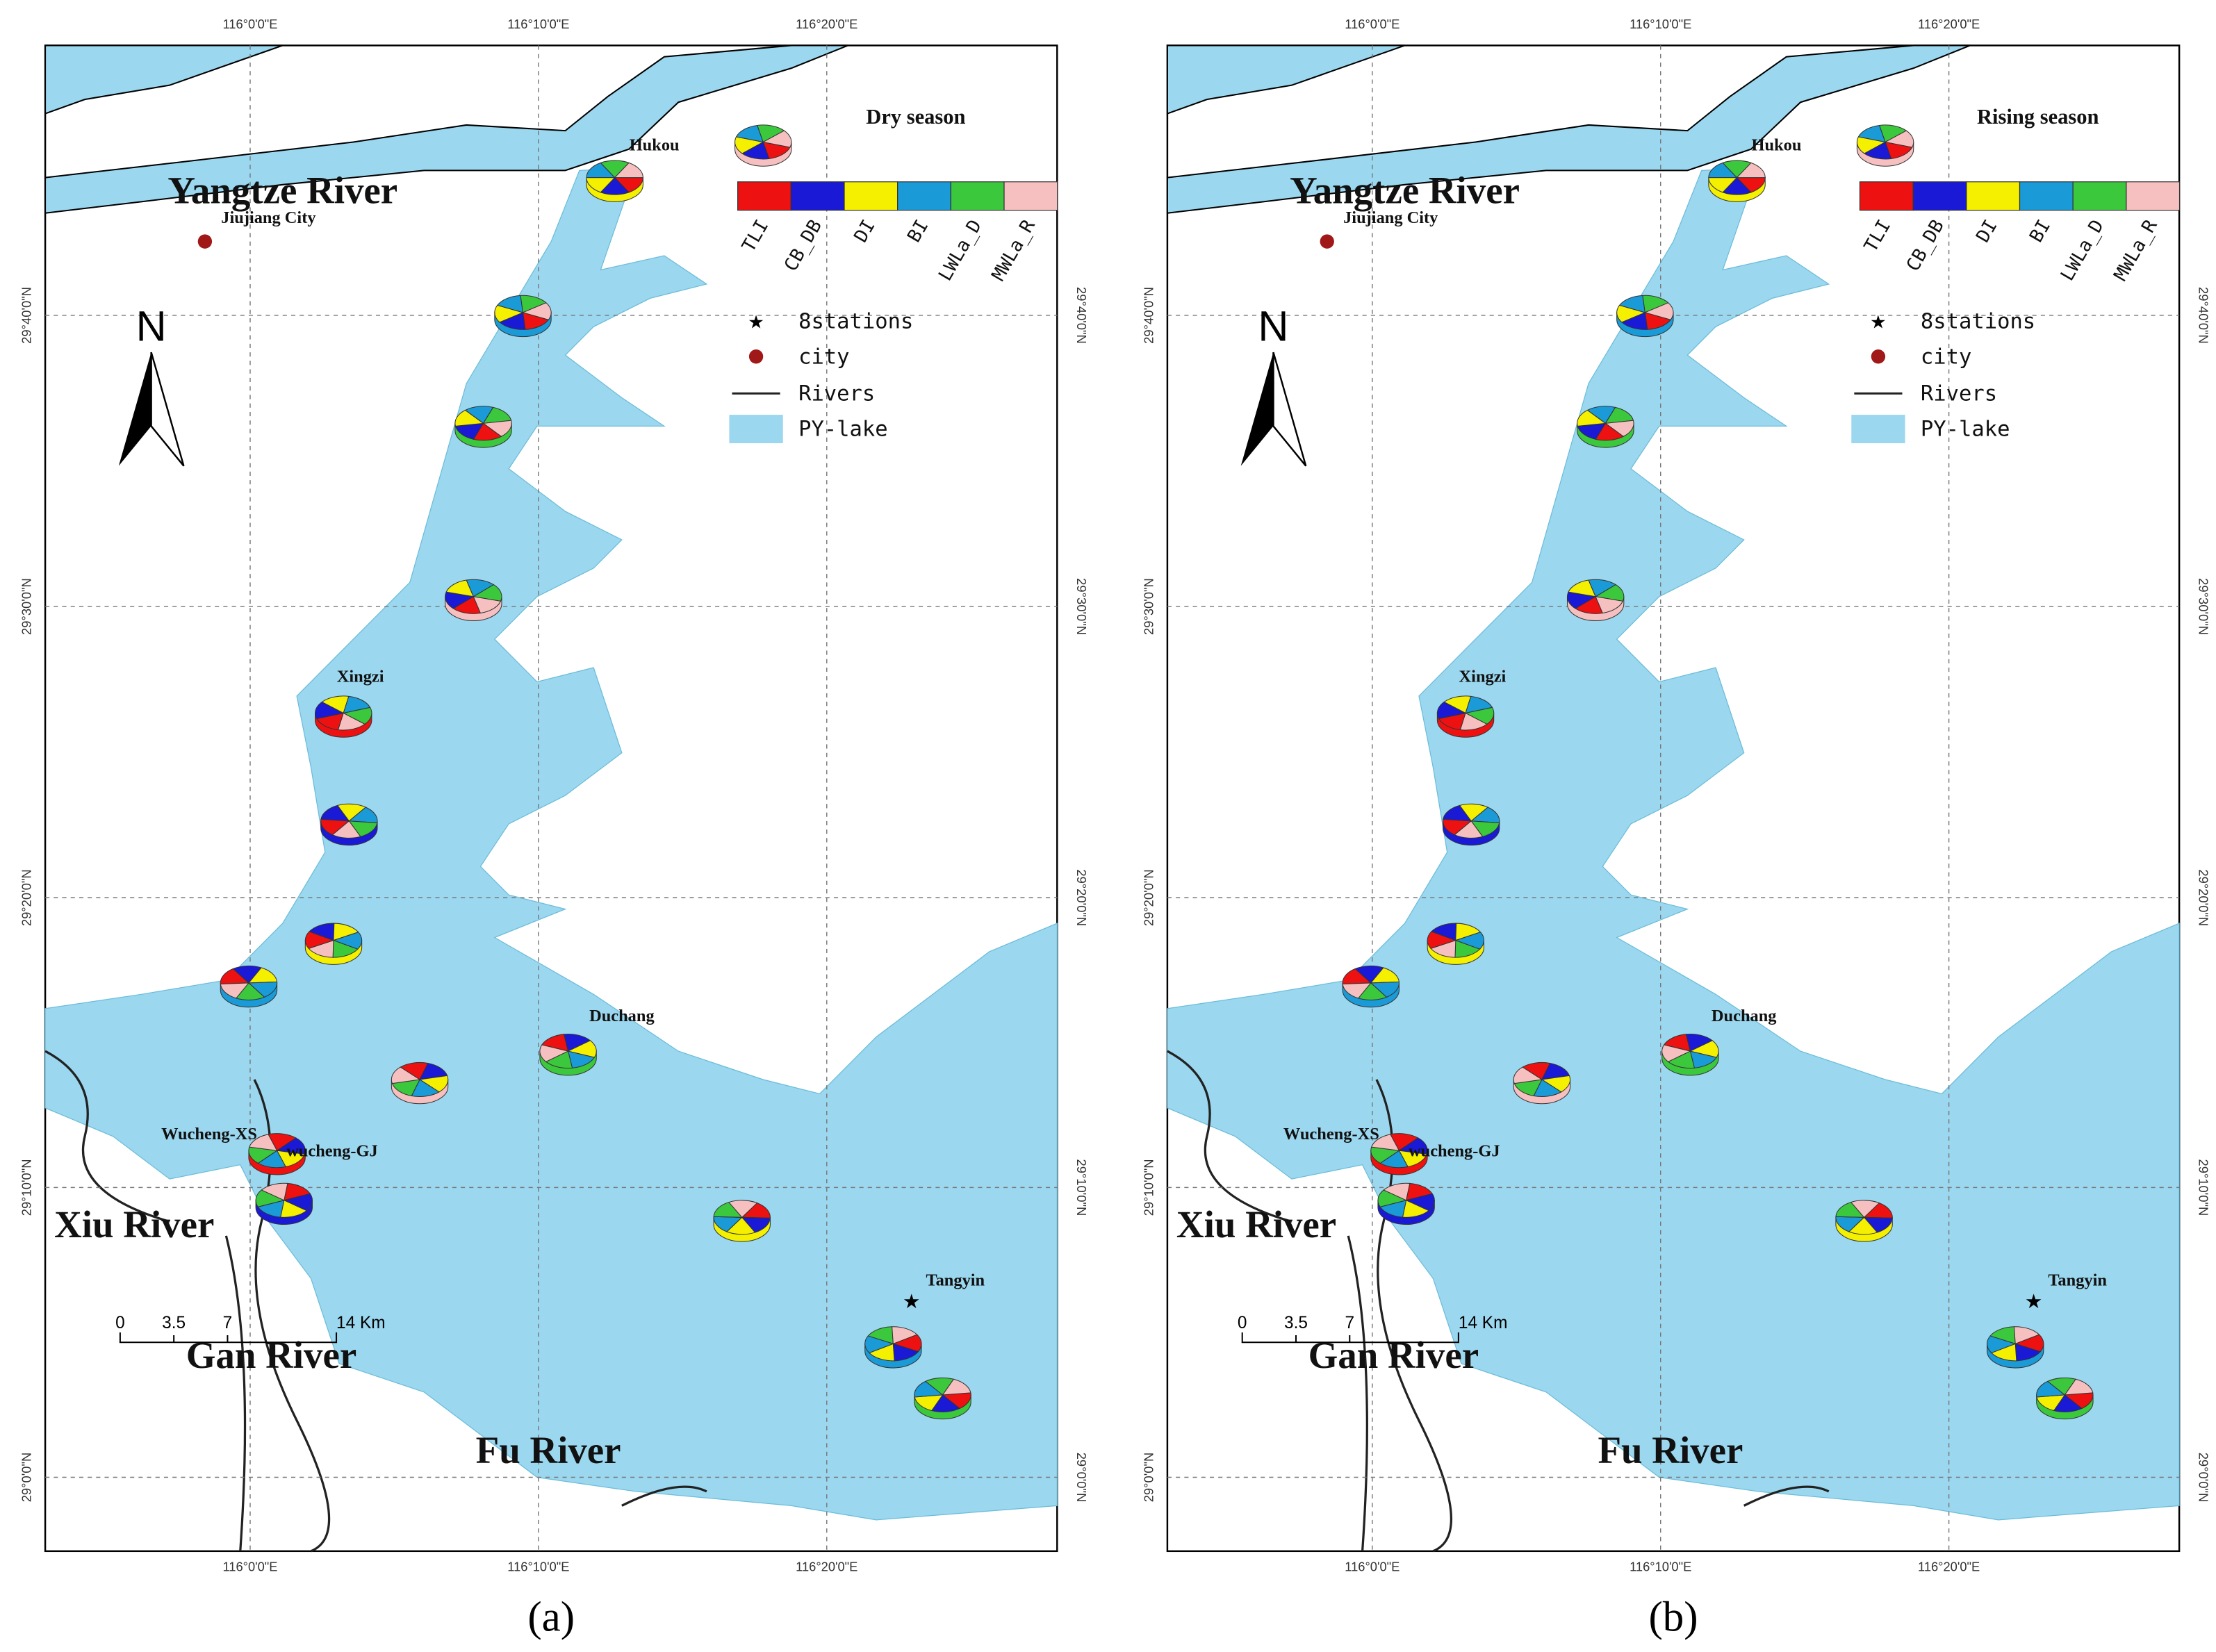 Image resolution: width=2216 pixels, height=1652 pixels. Describe the element at coordinates (843, 430) in the screenshot. I see `legend-label: PY-lake` at that location.